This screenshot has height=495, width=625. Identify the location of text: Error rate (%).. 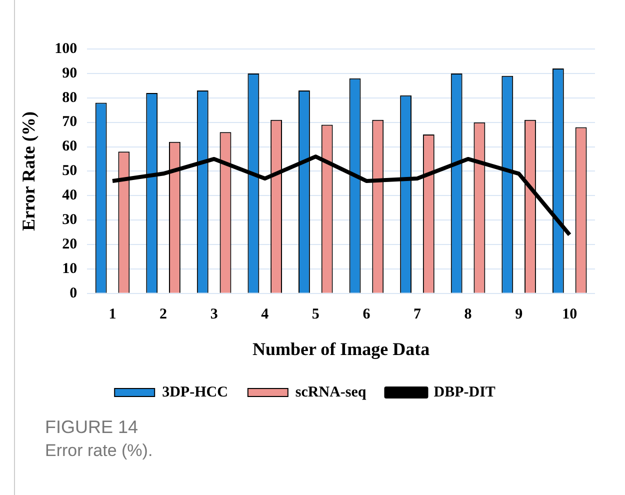
(99, 451).